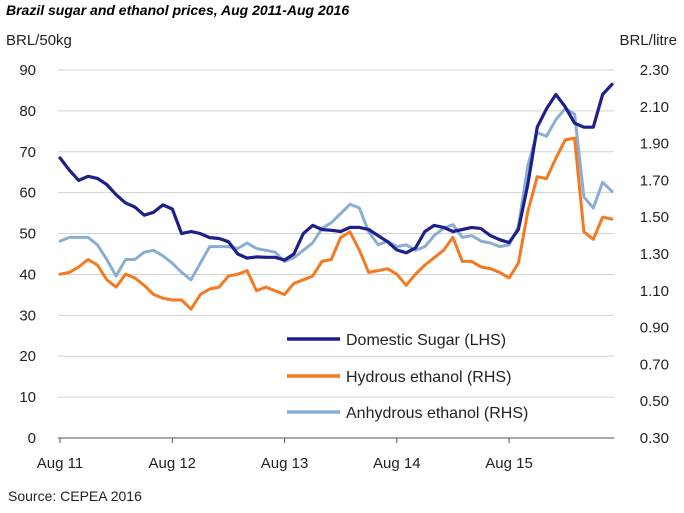 Image resolution: width=684 pixels, height=513 pixels. I want to click on right-tick-label: 0.50, so click(654, 401).